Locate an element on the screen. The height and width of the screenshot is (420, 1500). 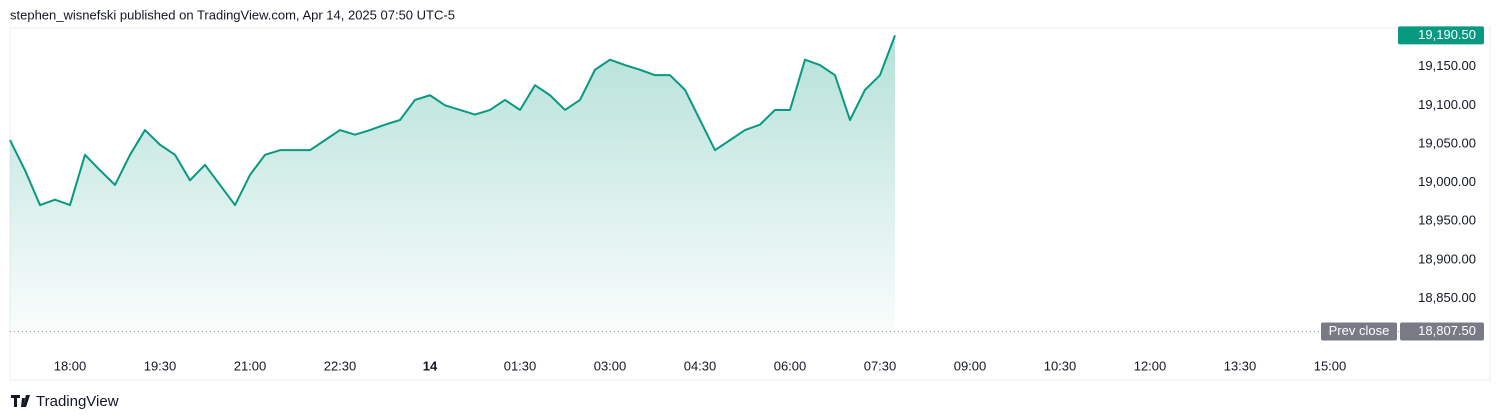
x-tick-label: 03:00 is located at coordinates (610, 365).